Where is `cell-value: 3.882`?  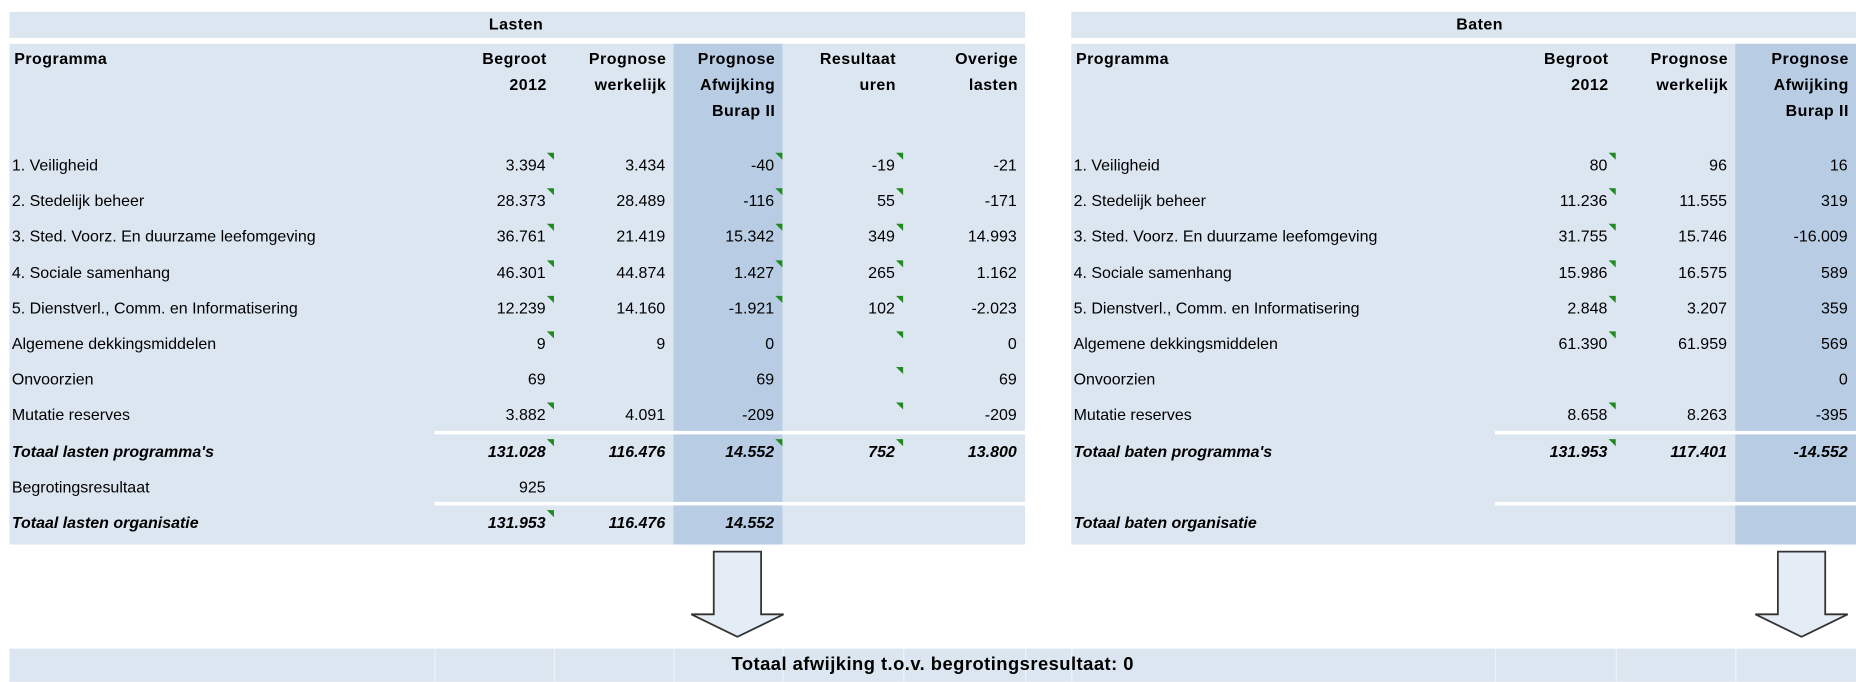 cell-value: 3.882 is located at coordinates (525, 415).